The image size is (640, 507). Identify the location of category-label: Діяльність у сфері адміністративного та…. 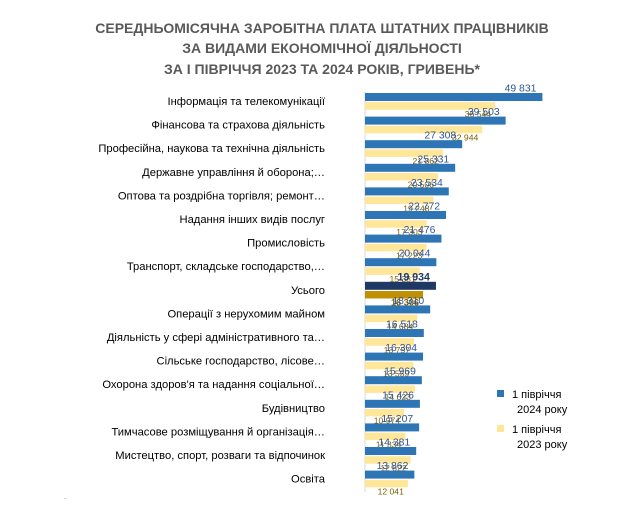
(216, 338).